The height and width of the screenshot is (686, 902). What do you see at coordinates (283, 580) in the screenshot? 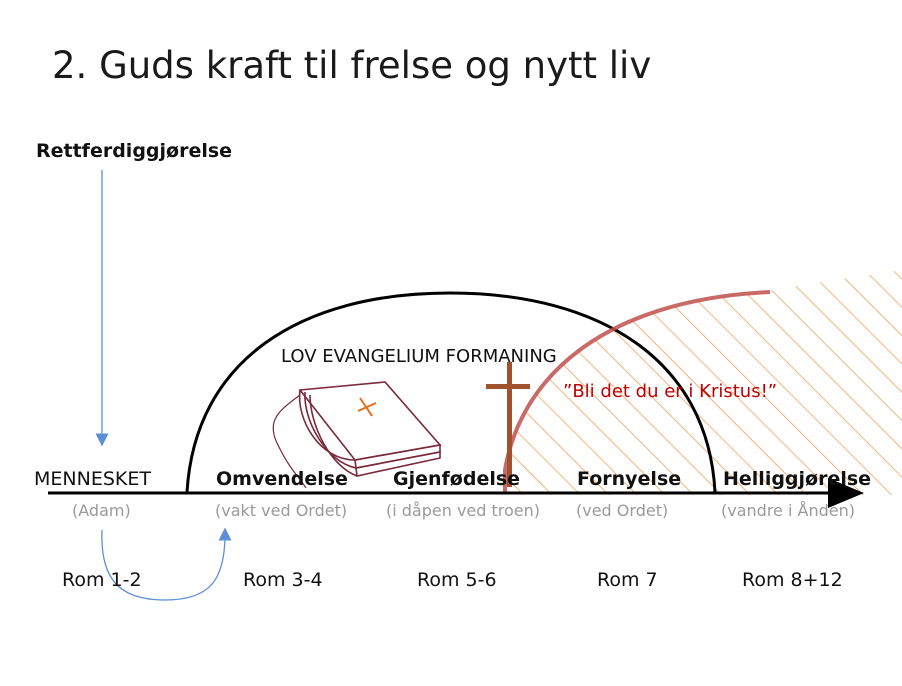
I see `rom-label-2: Rom 3-4` at bounding box center [283, 580].